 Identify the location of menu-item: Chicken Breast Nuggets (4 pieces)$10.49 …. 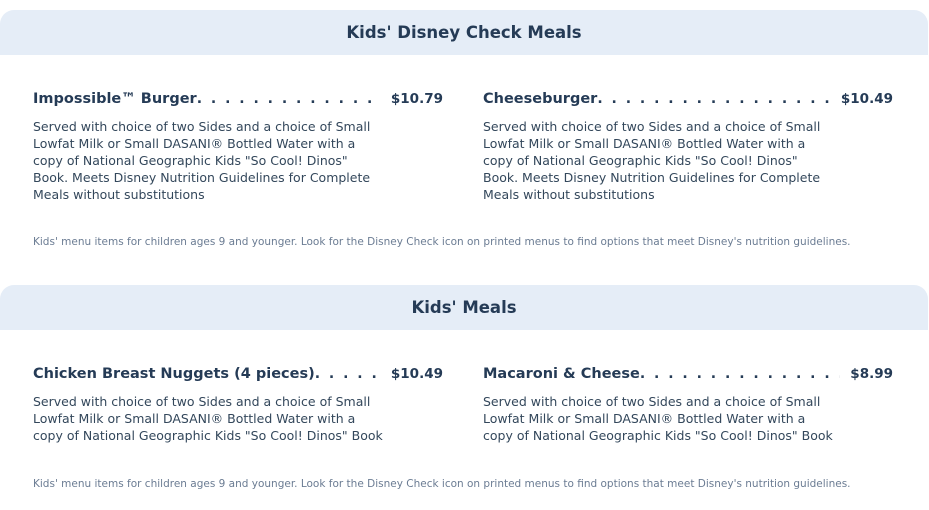
(238, 405).